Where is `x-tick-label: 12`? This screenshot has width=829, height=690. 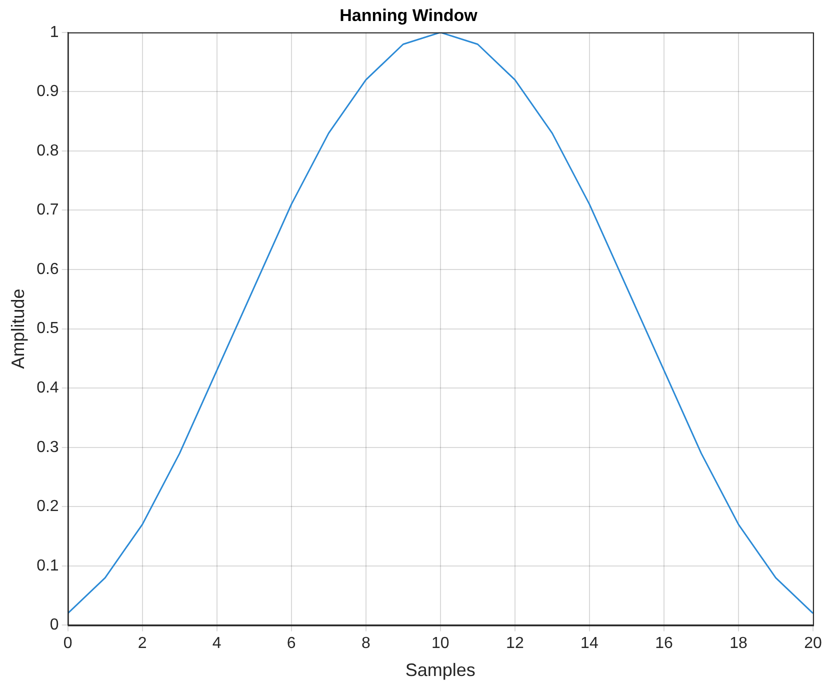
x-tick-label: 12 is located at coordinates (515, 643).